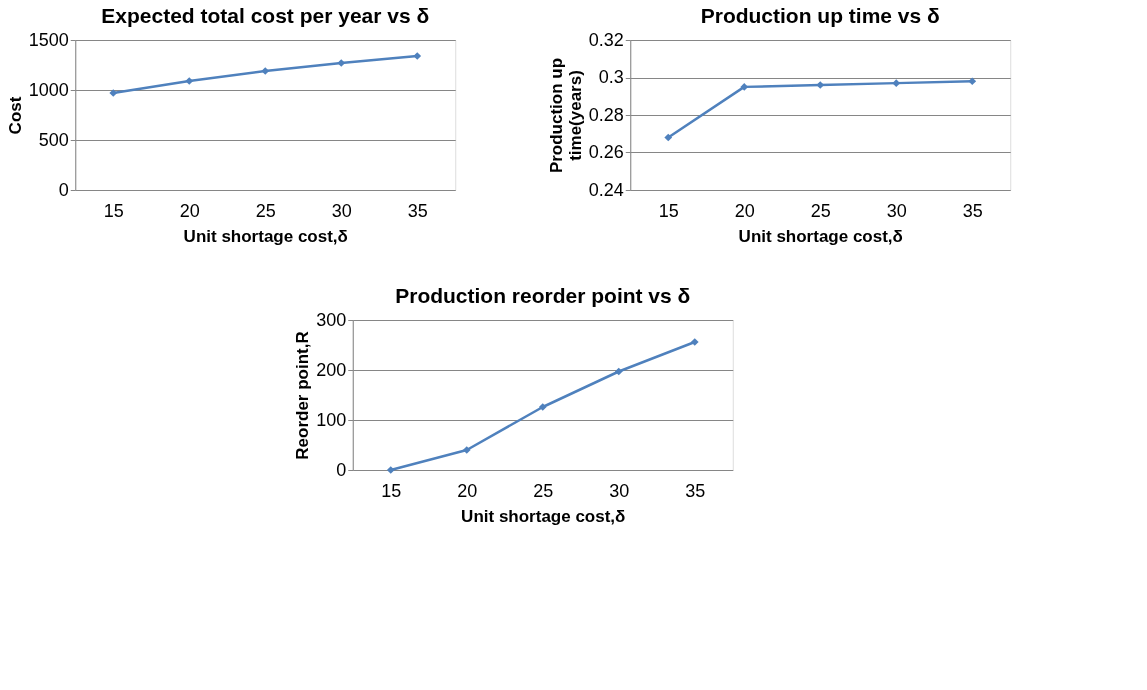 The height and width of the screenshot is (690, 1147). Describe the element at coordinates (53, 139) in the screenshot. I see `y-tick-label: 500` at that location.